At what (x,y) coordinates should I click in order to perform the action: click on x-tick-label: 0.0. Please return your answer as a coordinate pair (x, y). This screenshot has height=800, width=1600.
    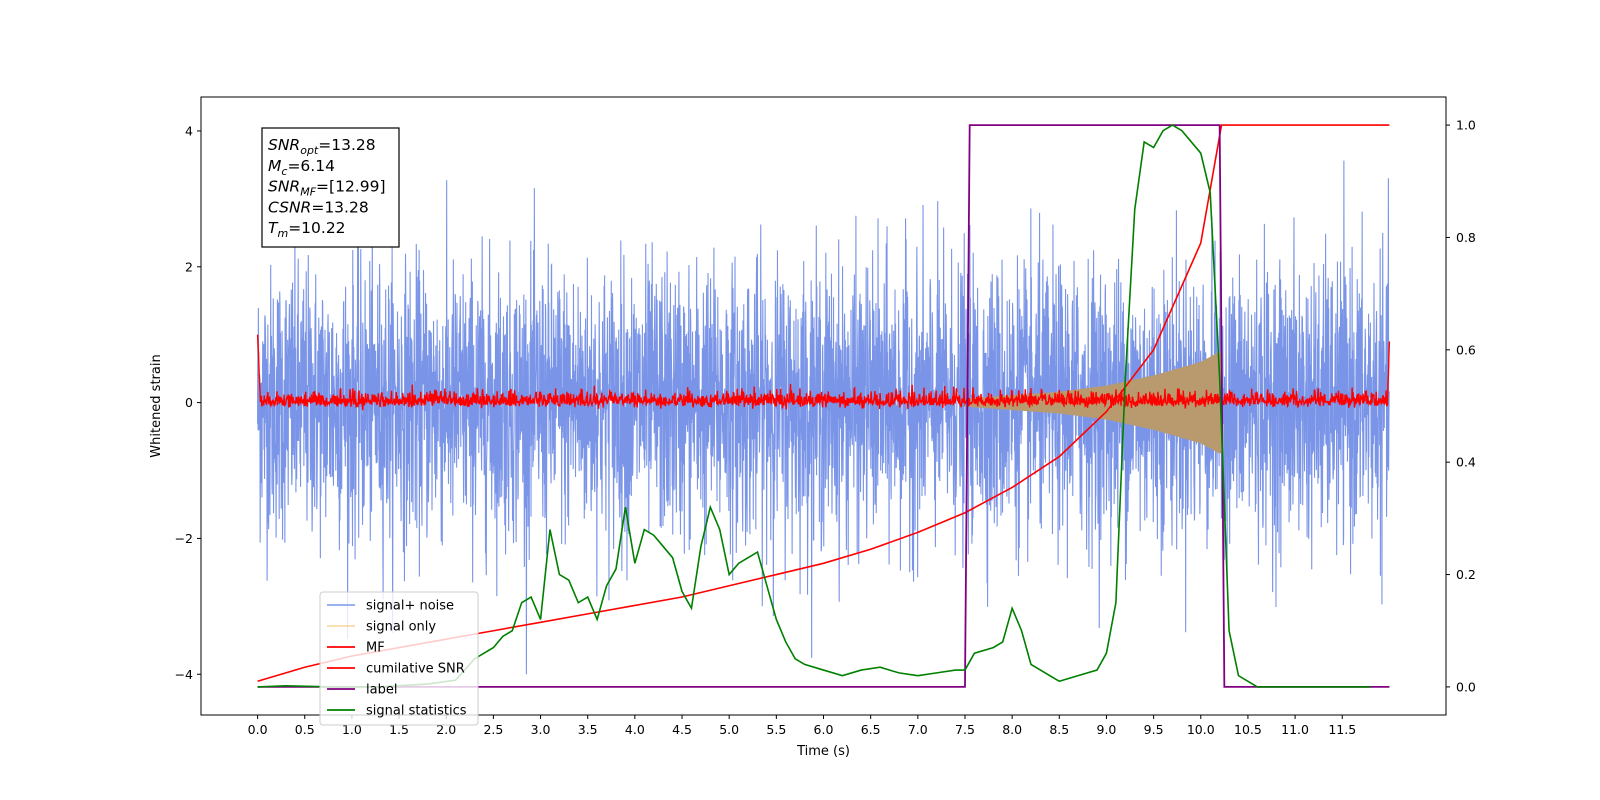
    Looking at the image, I should click on (258, 729).